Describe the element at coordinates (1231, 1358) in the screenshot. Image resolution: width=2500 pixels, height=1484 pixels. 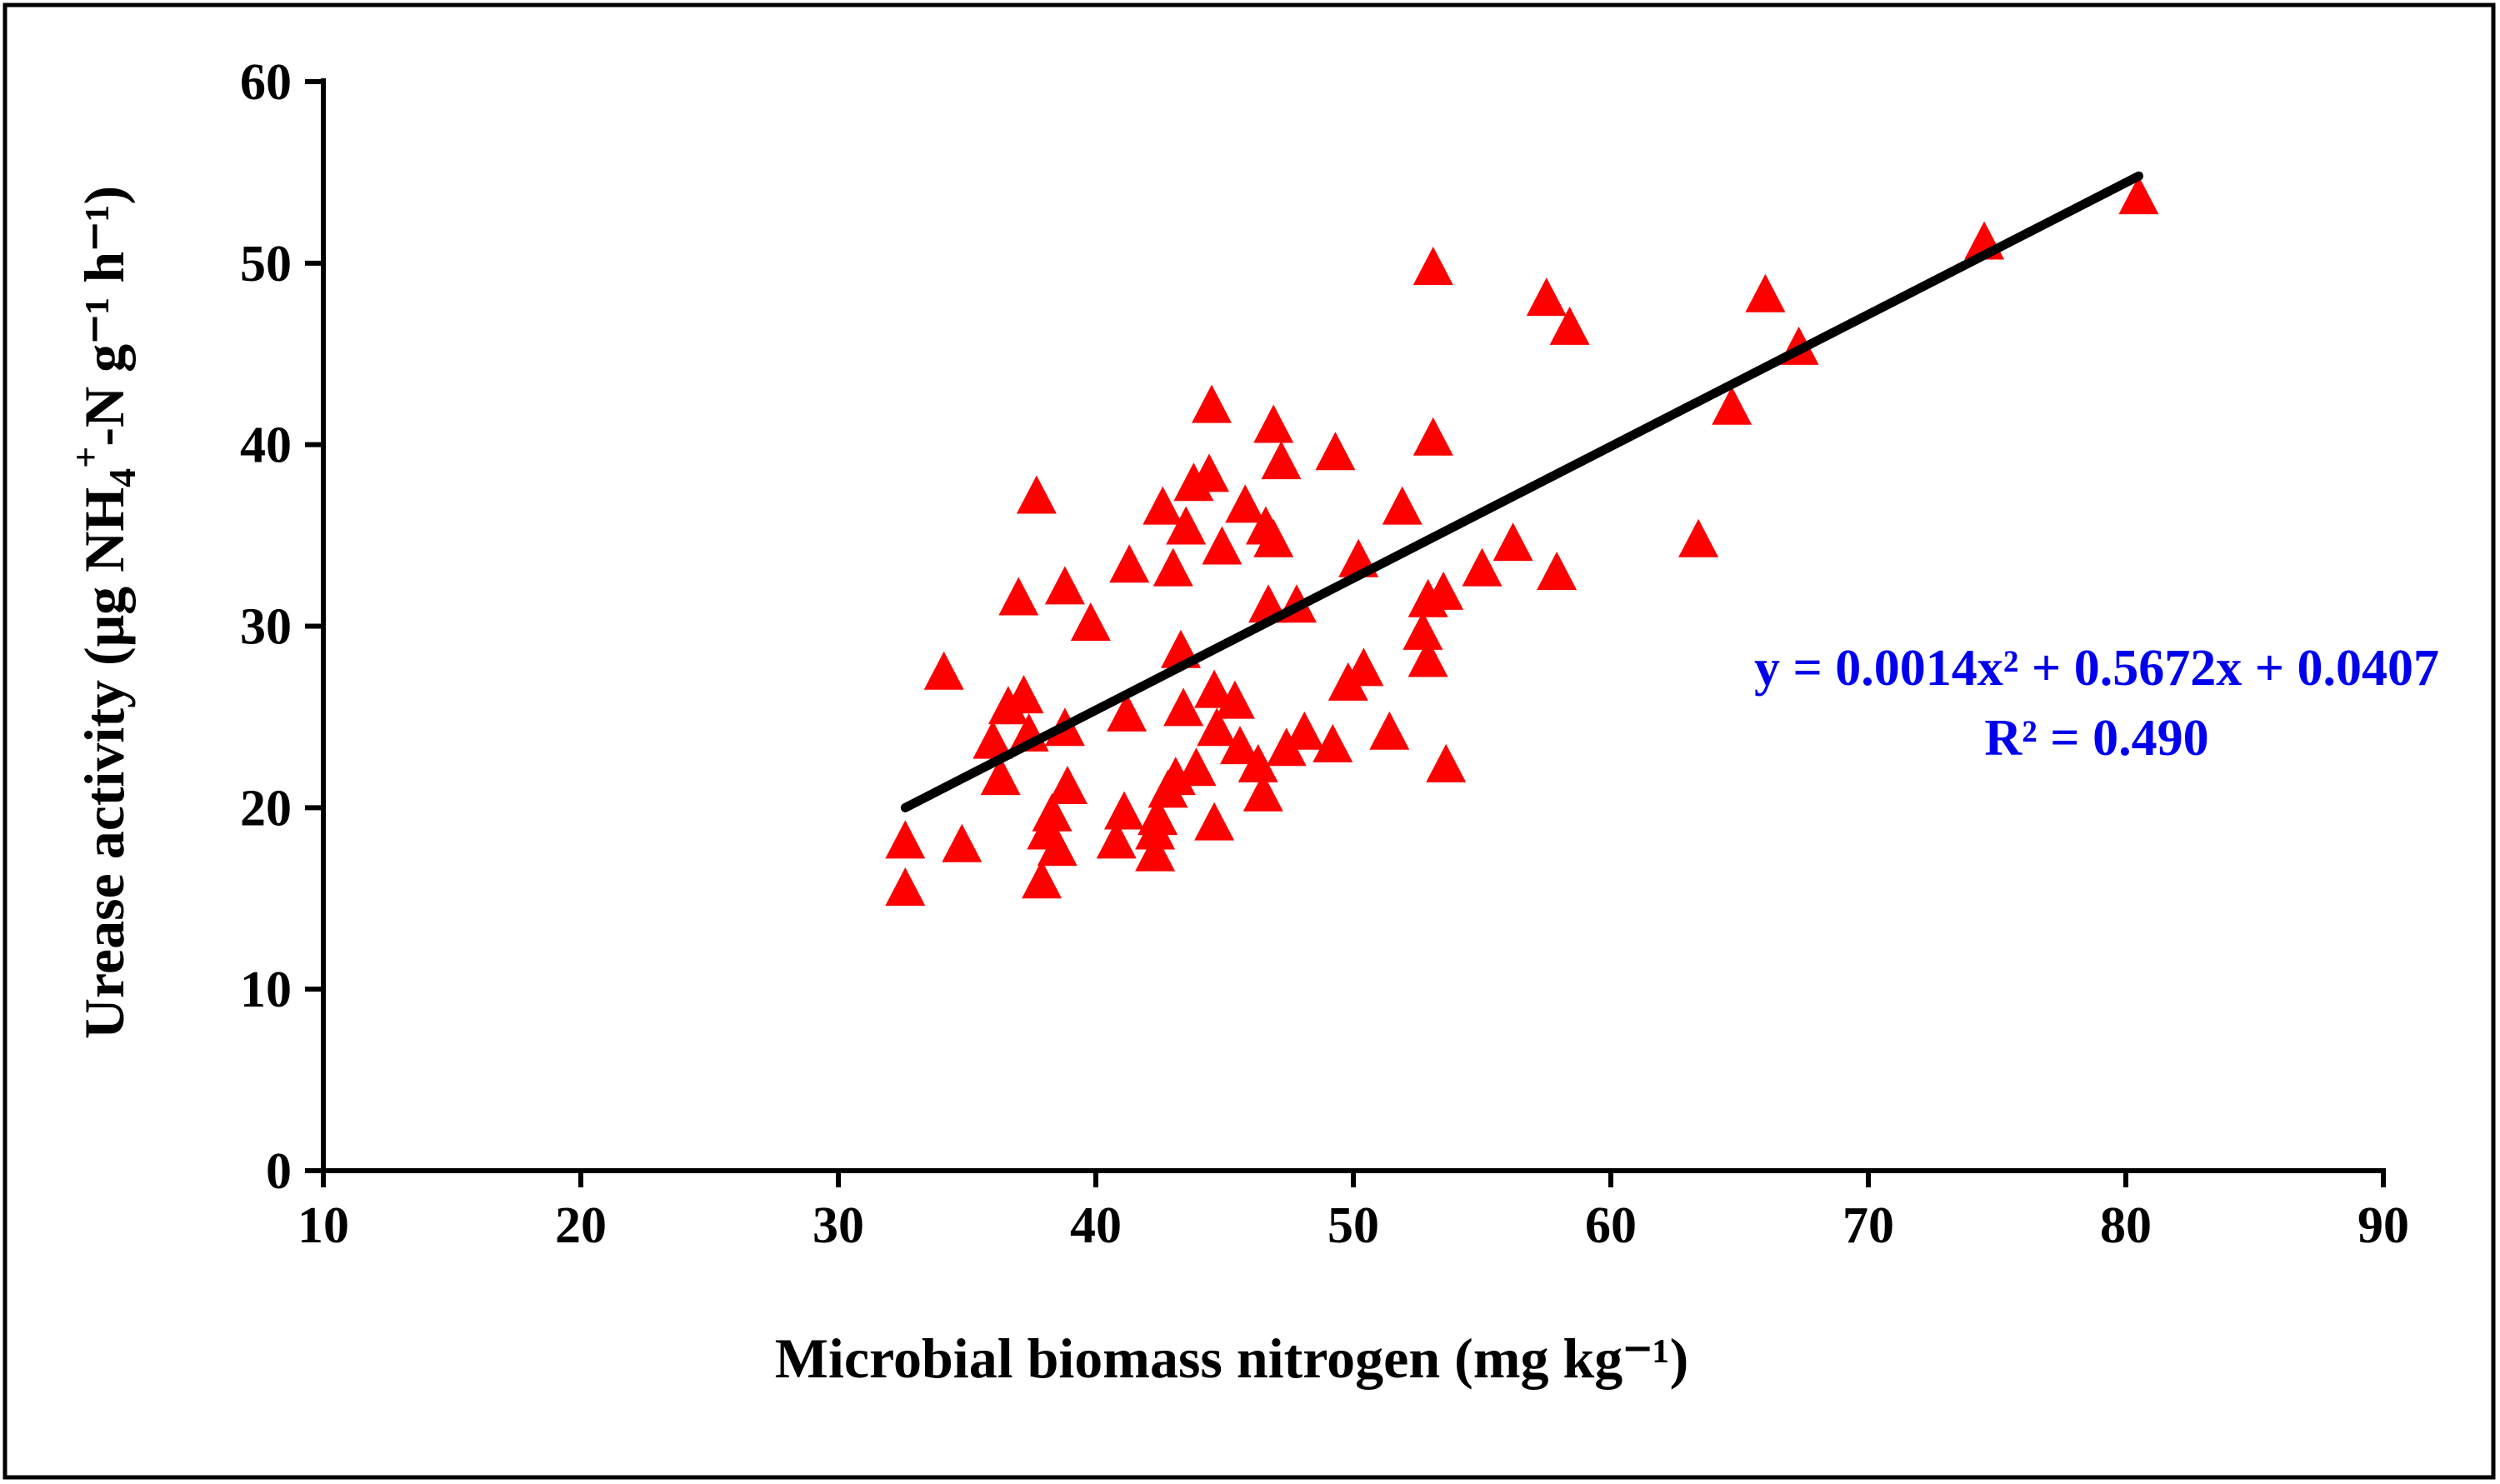
I see `x-axis-title: Microbial biomass nitrogen (mg kg⁻¹)` at that location.